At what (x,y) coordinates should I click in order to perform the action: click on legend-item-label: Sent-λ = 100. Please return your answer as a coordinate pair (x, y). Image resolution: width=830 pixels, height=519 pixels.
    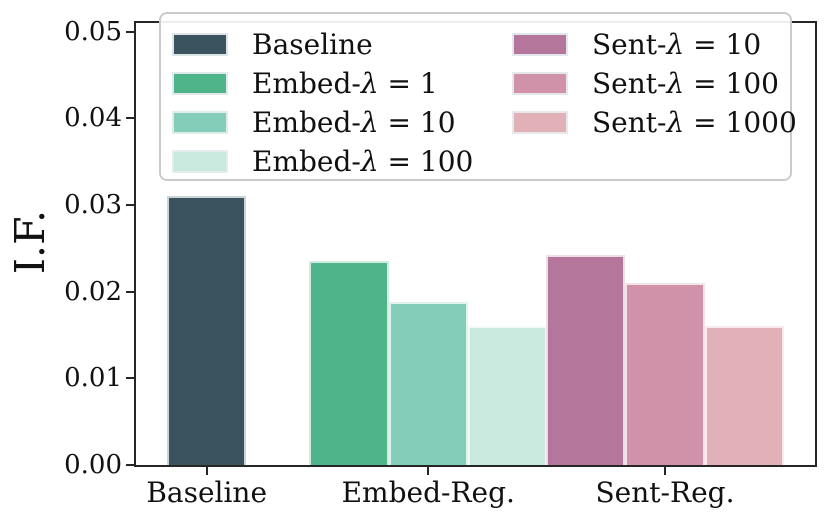
    Looking at the image, I should click on (685, 83).